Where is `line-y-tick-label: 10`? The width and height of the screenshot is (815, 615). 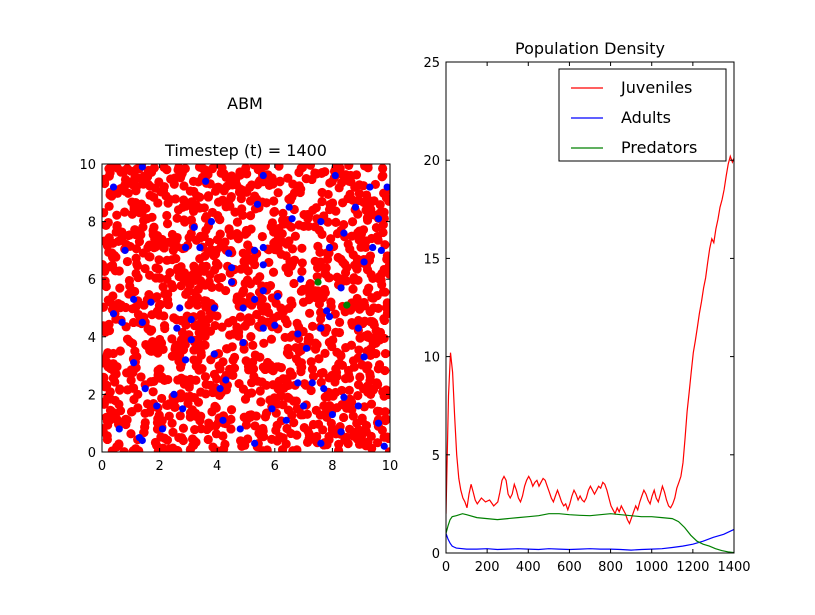
line-y-tick-label: 10 is located at coordinates (431, 358).